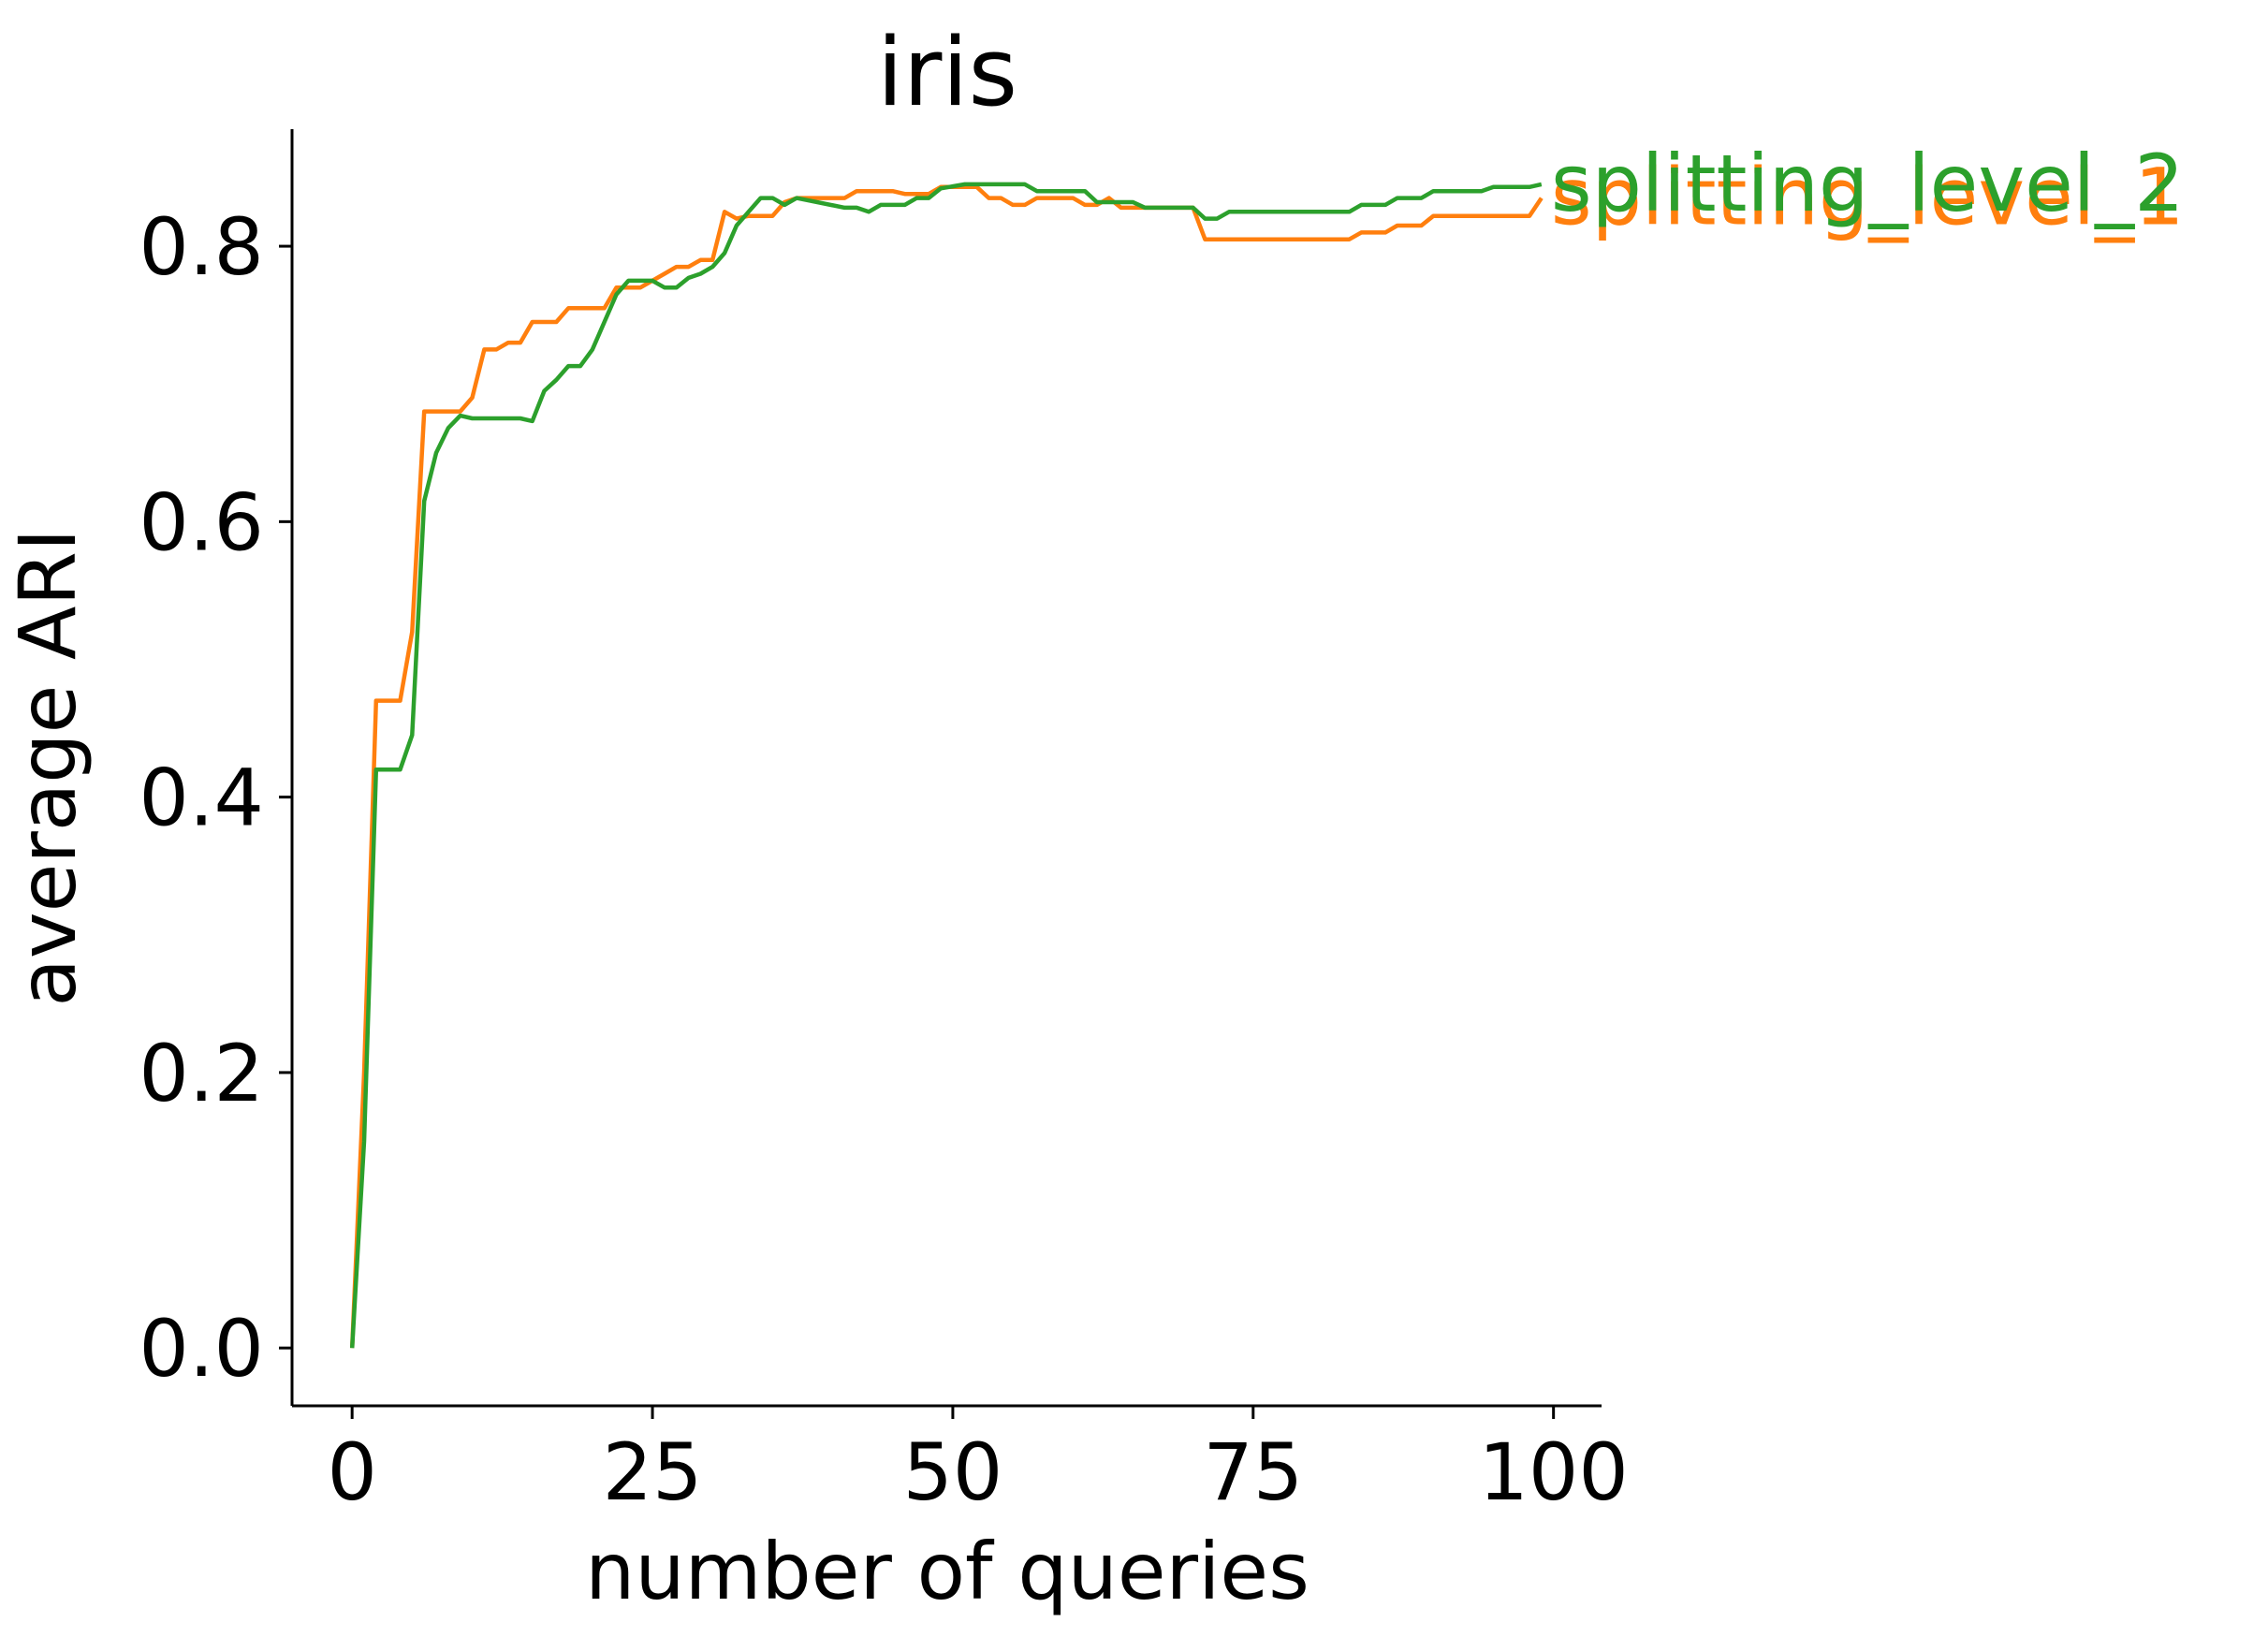  I want to click on x-tick-label: 50, so click(952, 1472).